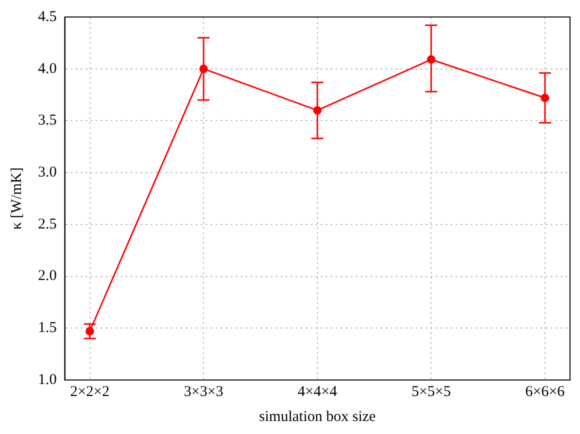  What do you see at coordinates (318, 392) in the screenshot?
I see `x-tick-label: 4×4×4` at bounding box center [318, 392].